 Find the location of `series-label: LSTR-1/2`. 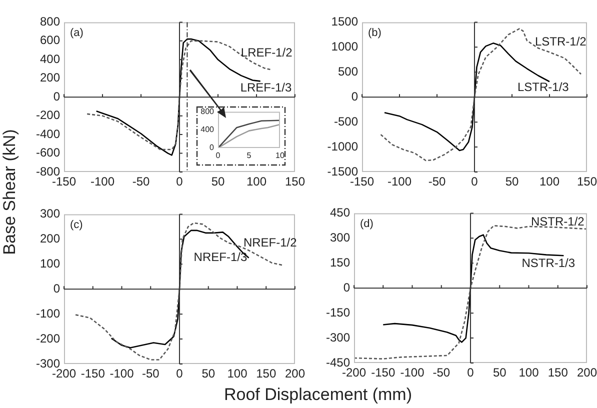

series-label: LSTR-1/2 is located at coordinates (560, 41).